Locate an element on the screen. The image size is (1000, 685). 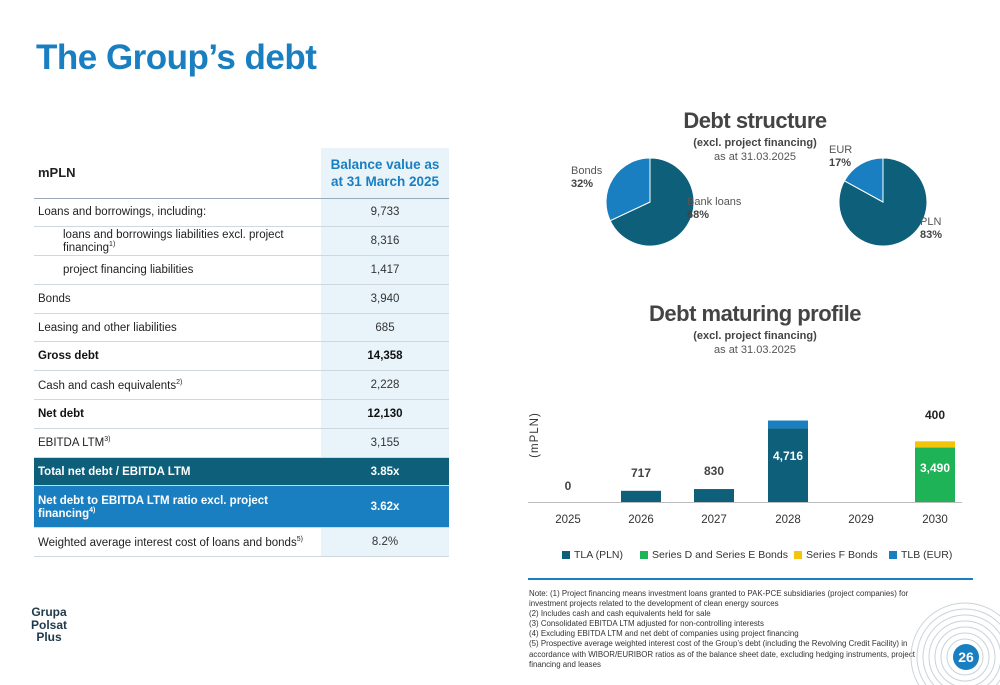
maturity-title: Debt maturing profile is located at coordinates (755, 313).